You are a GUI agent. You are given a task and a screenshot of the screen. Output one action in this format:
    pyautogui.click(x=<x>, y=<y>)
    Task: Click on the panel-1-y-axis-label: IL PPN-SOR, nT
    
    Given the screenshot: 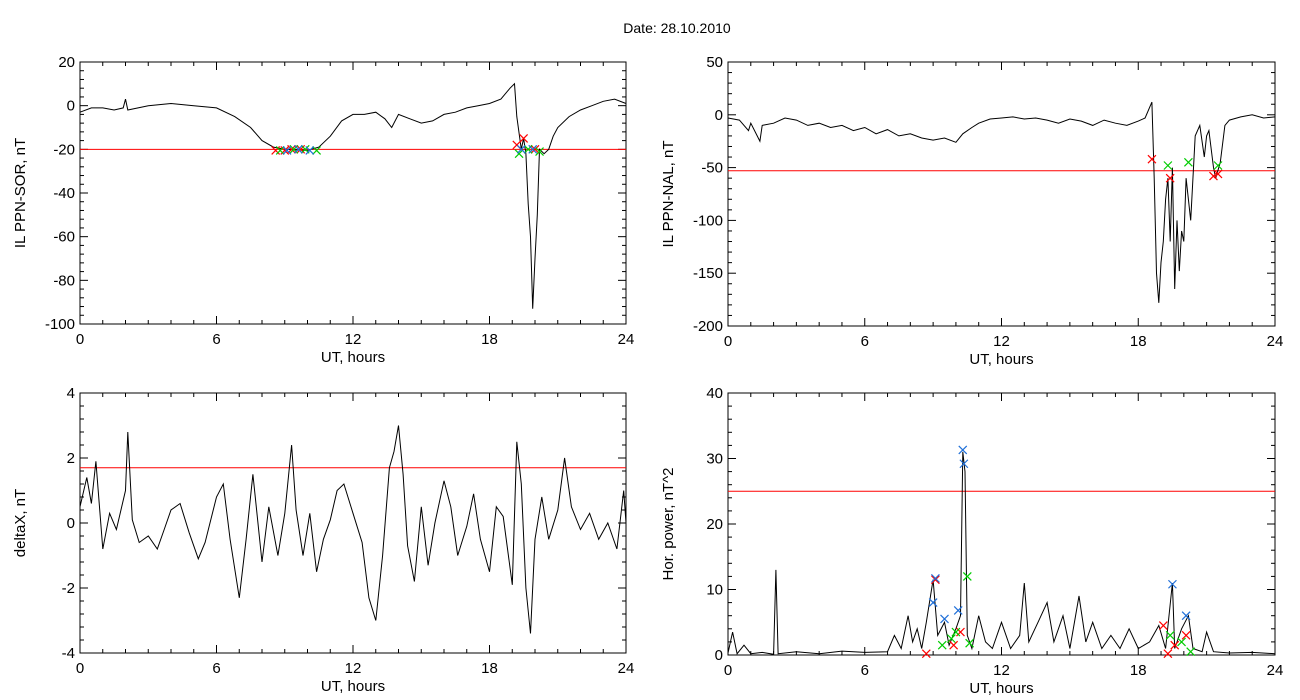 What is the action you would take?
    pyautogui.click(x=20, y=193)
    